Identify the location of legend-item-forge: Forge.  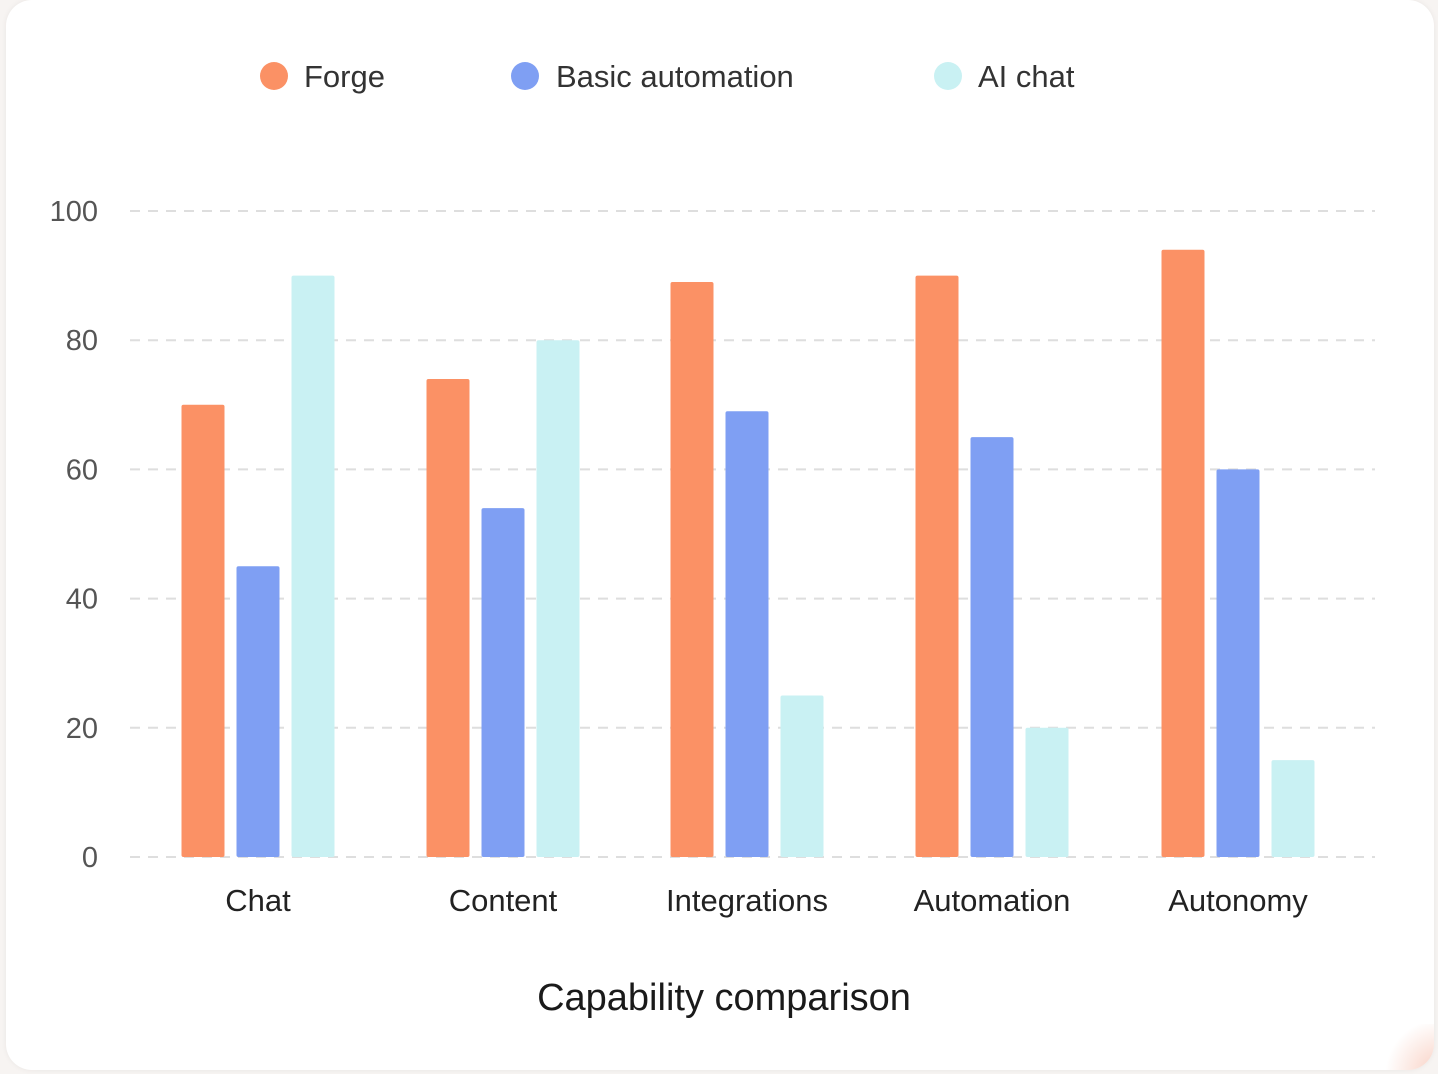
(322, 76).